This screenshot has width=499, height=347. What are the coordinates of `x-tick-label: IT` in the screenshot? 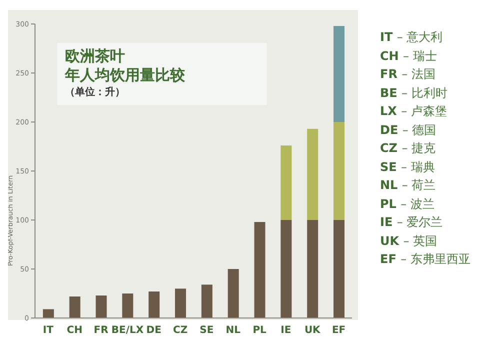 It's located at (48, 330).